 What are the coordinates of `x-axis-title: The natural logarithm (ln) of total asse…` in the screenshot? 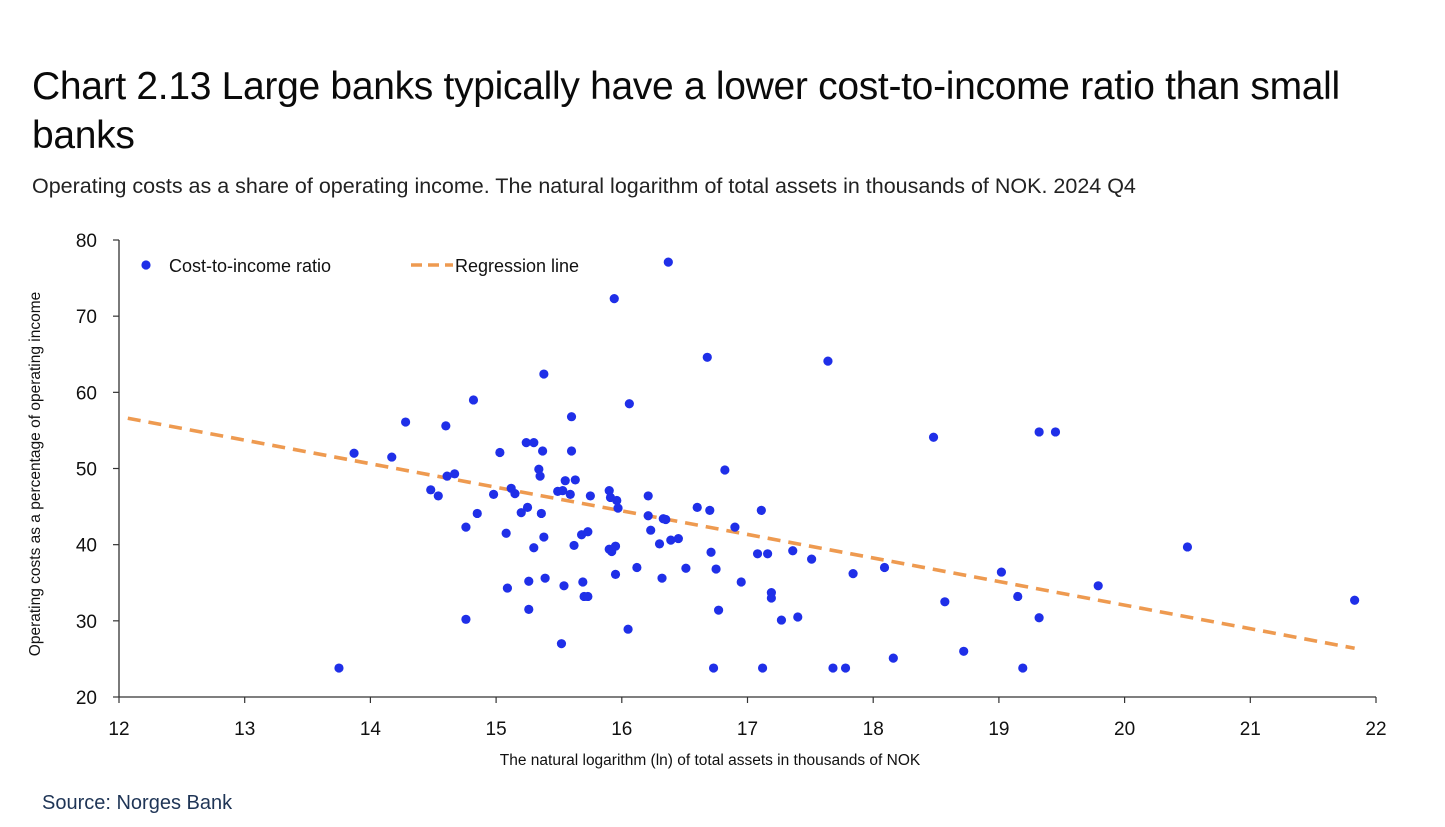 It's located at (710, 760).